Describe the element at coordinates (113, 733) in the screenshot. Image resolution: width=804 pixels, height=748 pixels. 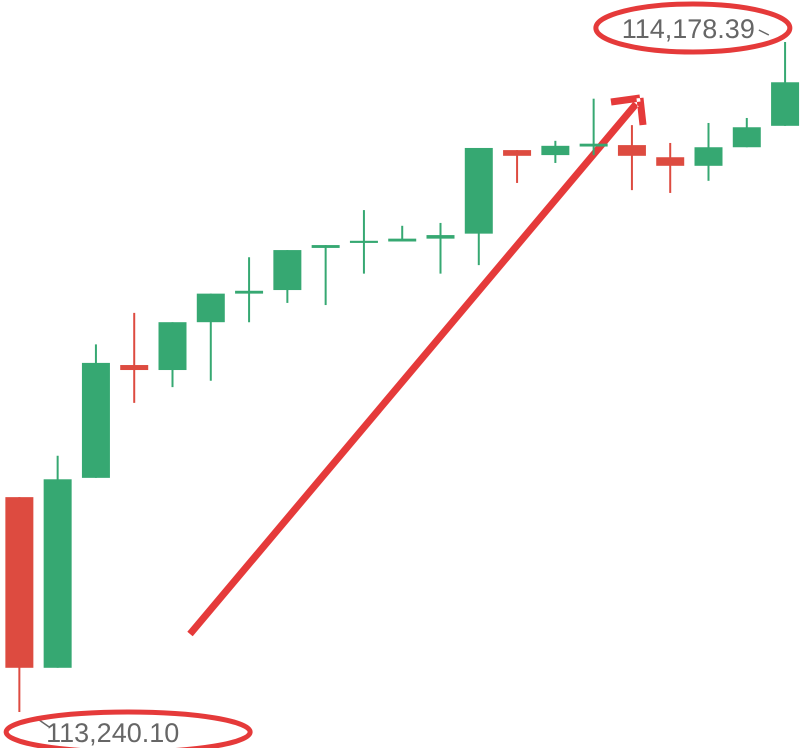
I see `text: 113,240.10` at that location.